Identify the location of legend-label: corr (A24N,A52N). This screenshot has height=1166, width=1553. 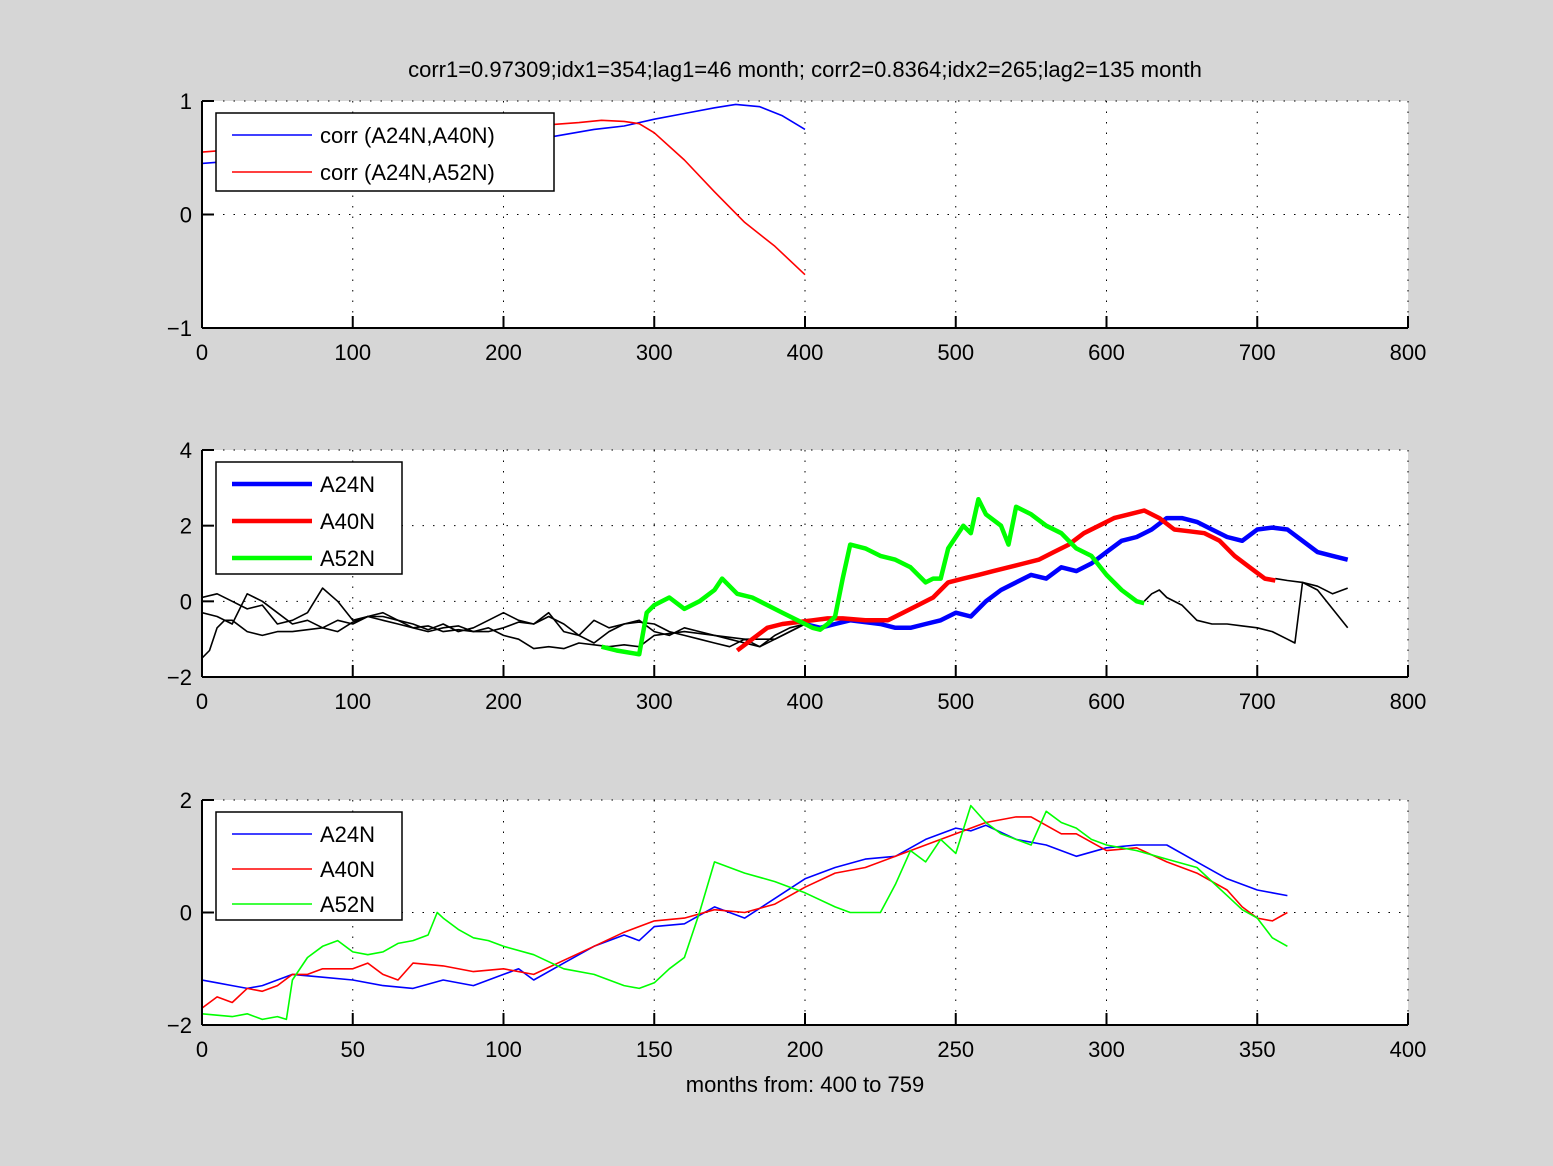
(407, 172).